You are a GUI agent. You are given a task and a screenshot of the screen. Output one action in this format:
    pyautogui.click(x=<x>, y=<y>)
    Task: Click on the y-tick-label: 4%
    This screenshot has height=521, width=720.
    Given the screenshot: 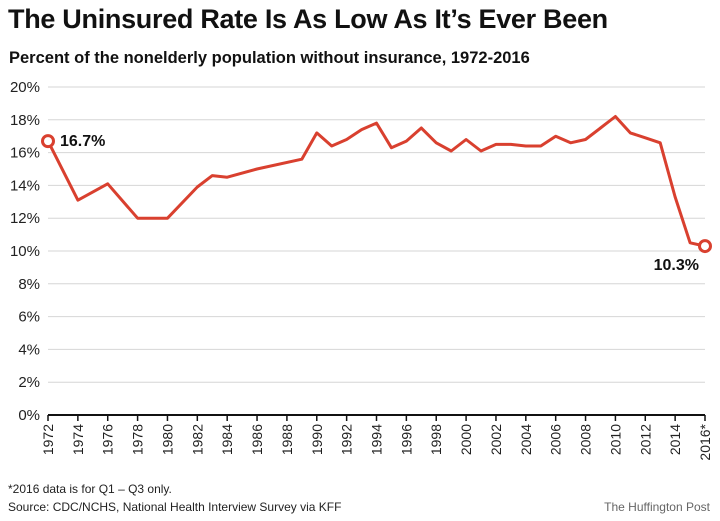 What is the action you would take?
    pyautogui.click(x=29, y=349)
    